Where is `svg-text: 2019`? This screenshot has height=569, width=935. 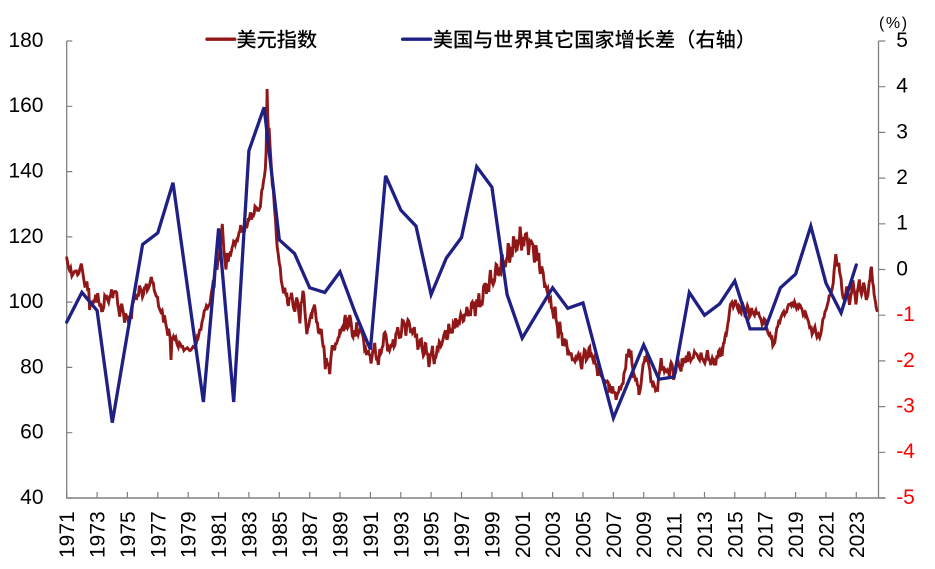 svg-text: 2019 is located at coordinates (796, 534).